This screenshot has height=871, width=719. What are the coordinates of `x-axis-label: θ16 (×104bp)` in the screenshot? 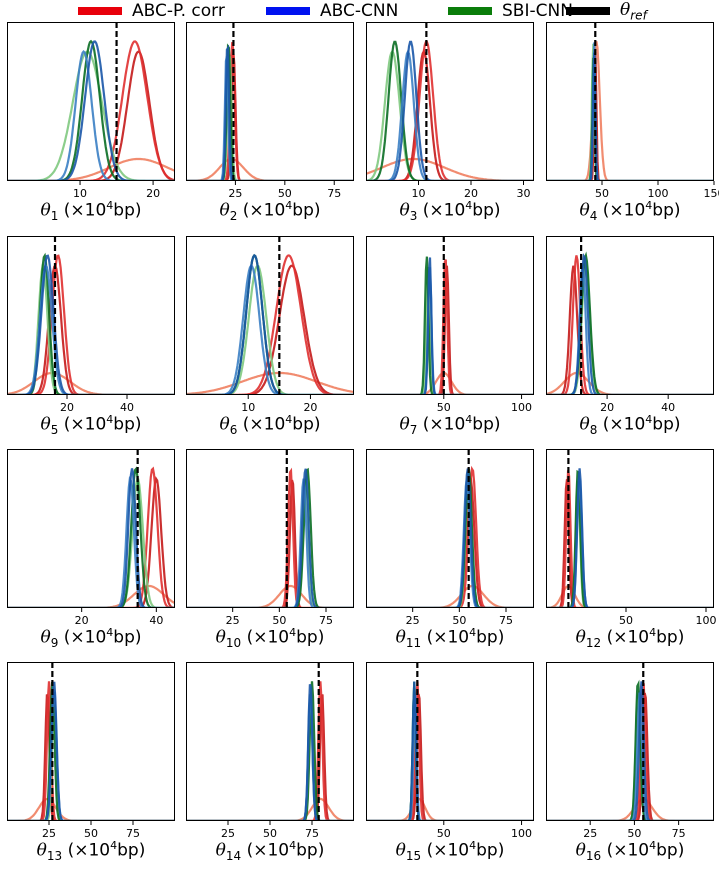 It's located at (630, 851).